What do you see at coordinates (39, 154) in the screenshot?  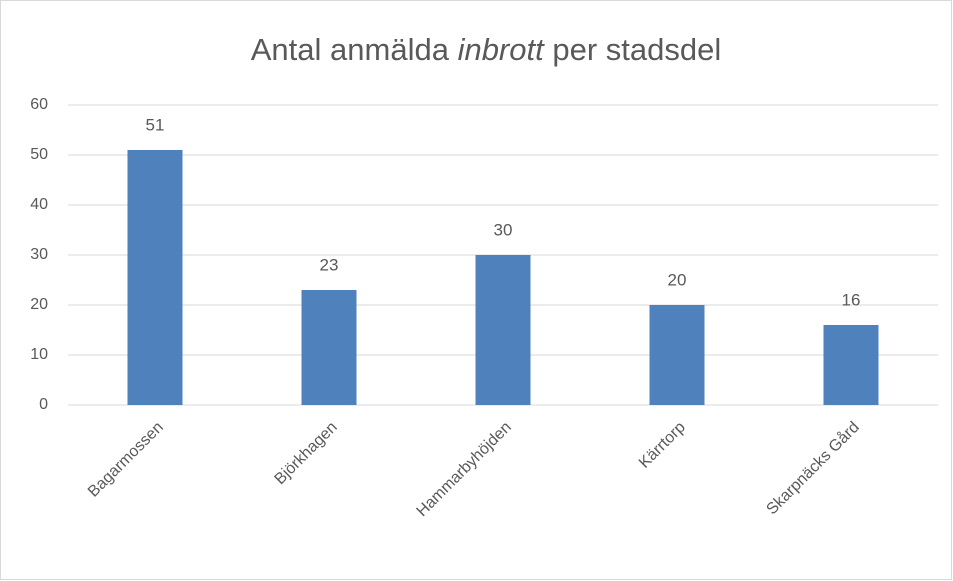 I see `y-tick-label: 50` at bounding box center [39, 154].